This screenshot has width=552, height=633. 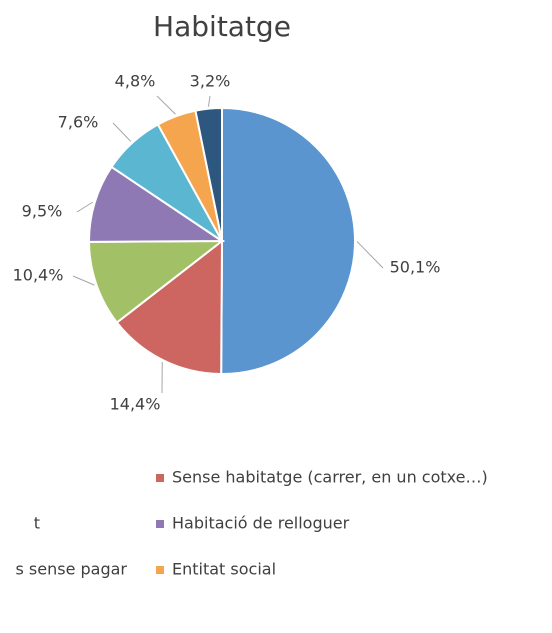 What do you see at coordinates (222, 26) in the screenshot?
I see `chart-title: Habitatge` at bounding box center [222, 26].